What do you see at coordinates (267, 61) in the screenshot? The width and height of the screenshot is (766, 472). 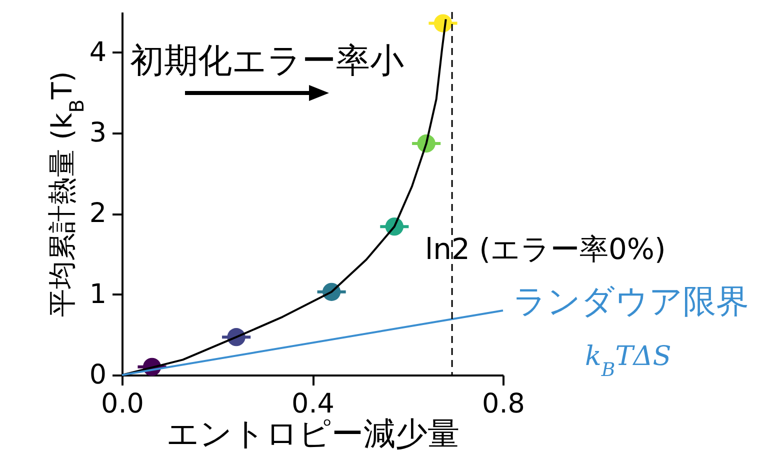 I see `annotation: 初期化エラー率小` at bounding box center [267, 61].